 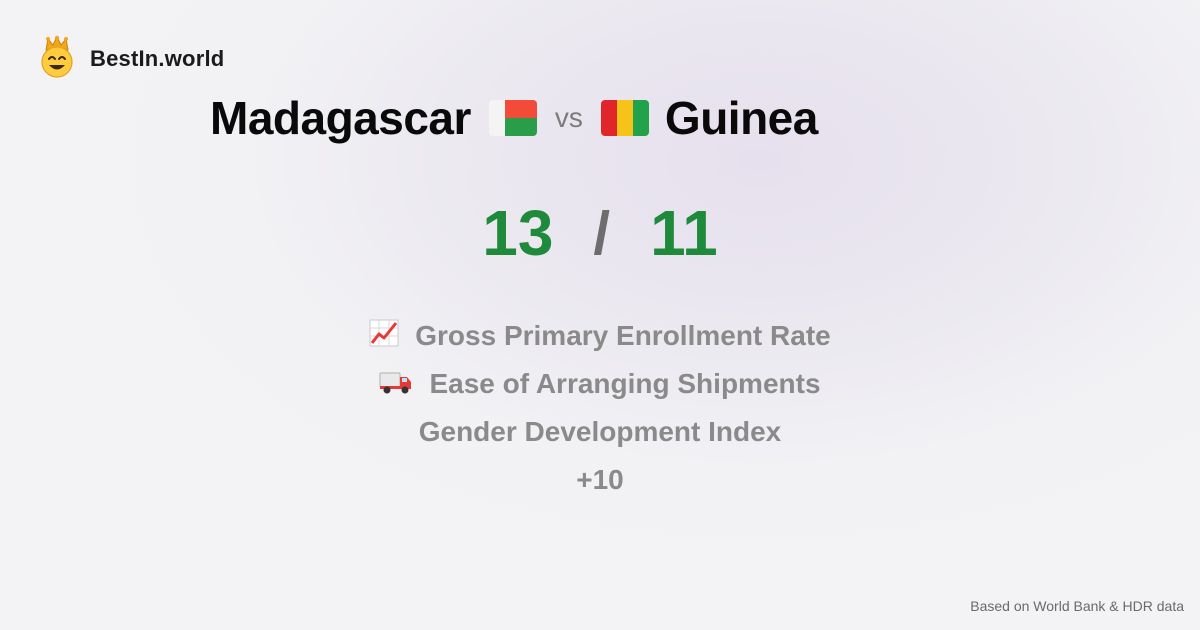 I want to click on more-categories-count: +10, so click(x=600, y=480).